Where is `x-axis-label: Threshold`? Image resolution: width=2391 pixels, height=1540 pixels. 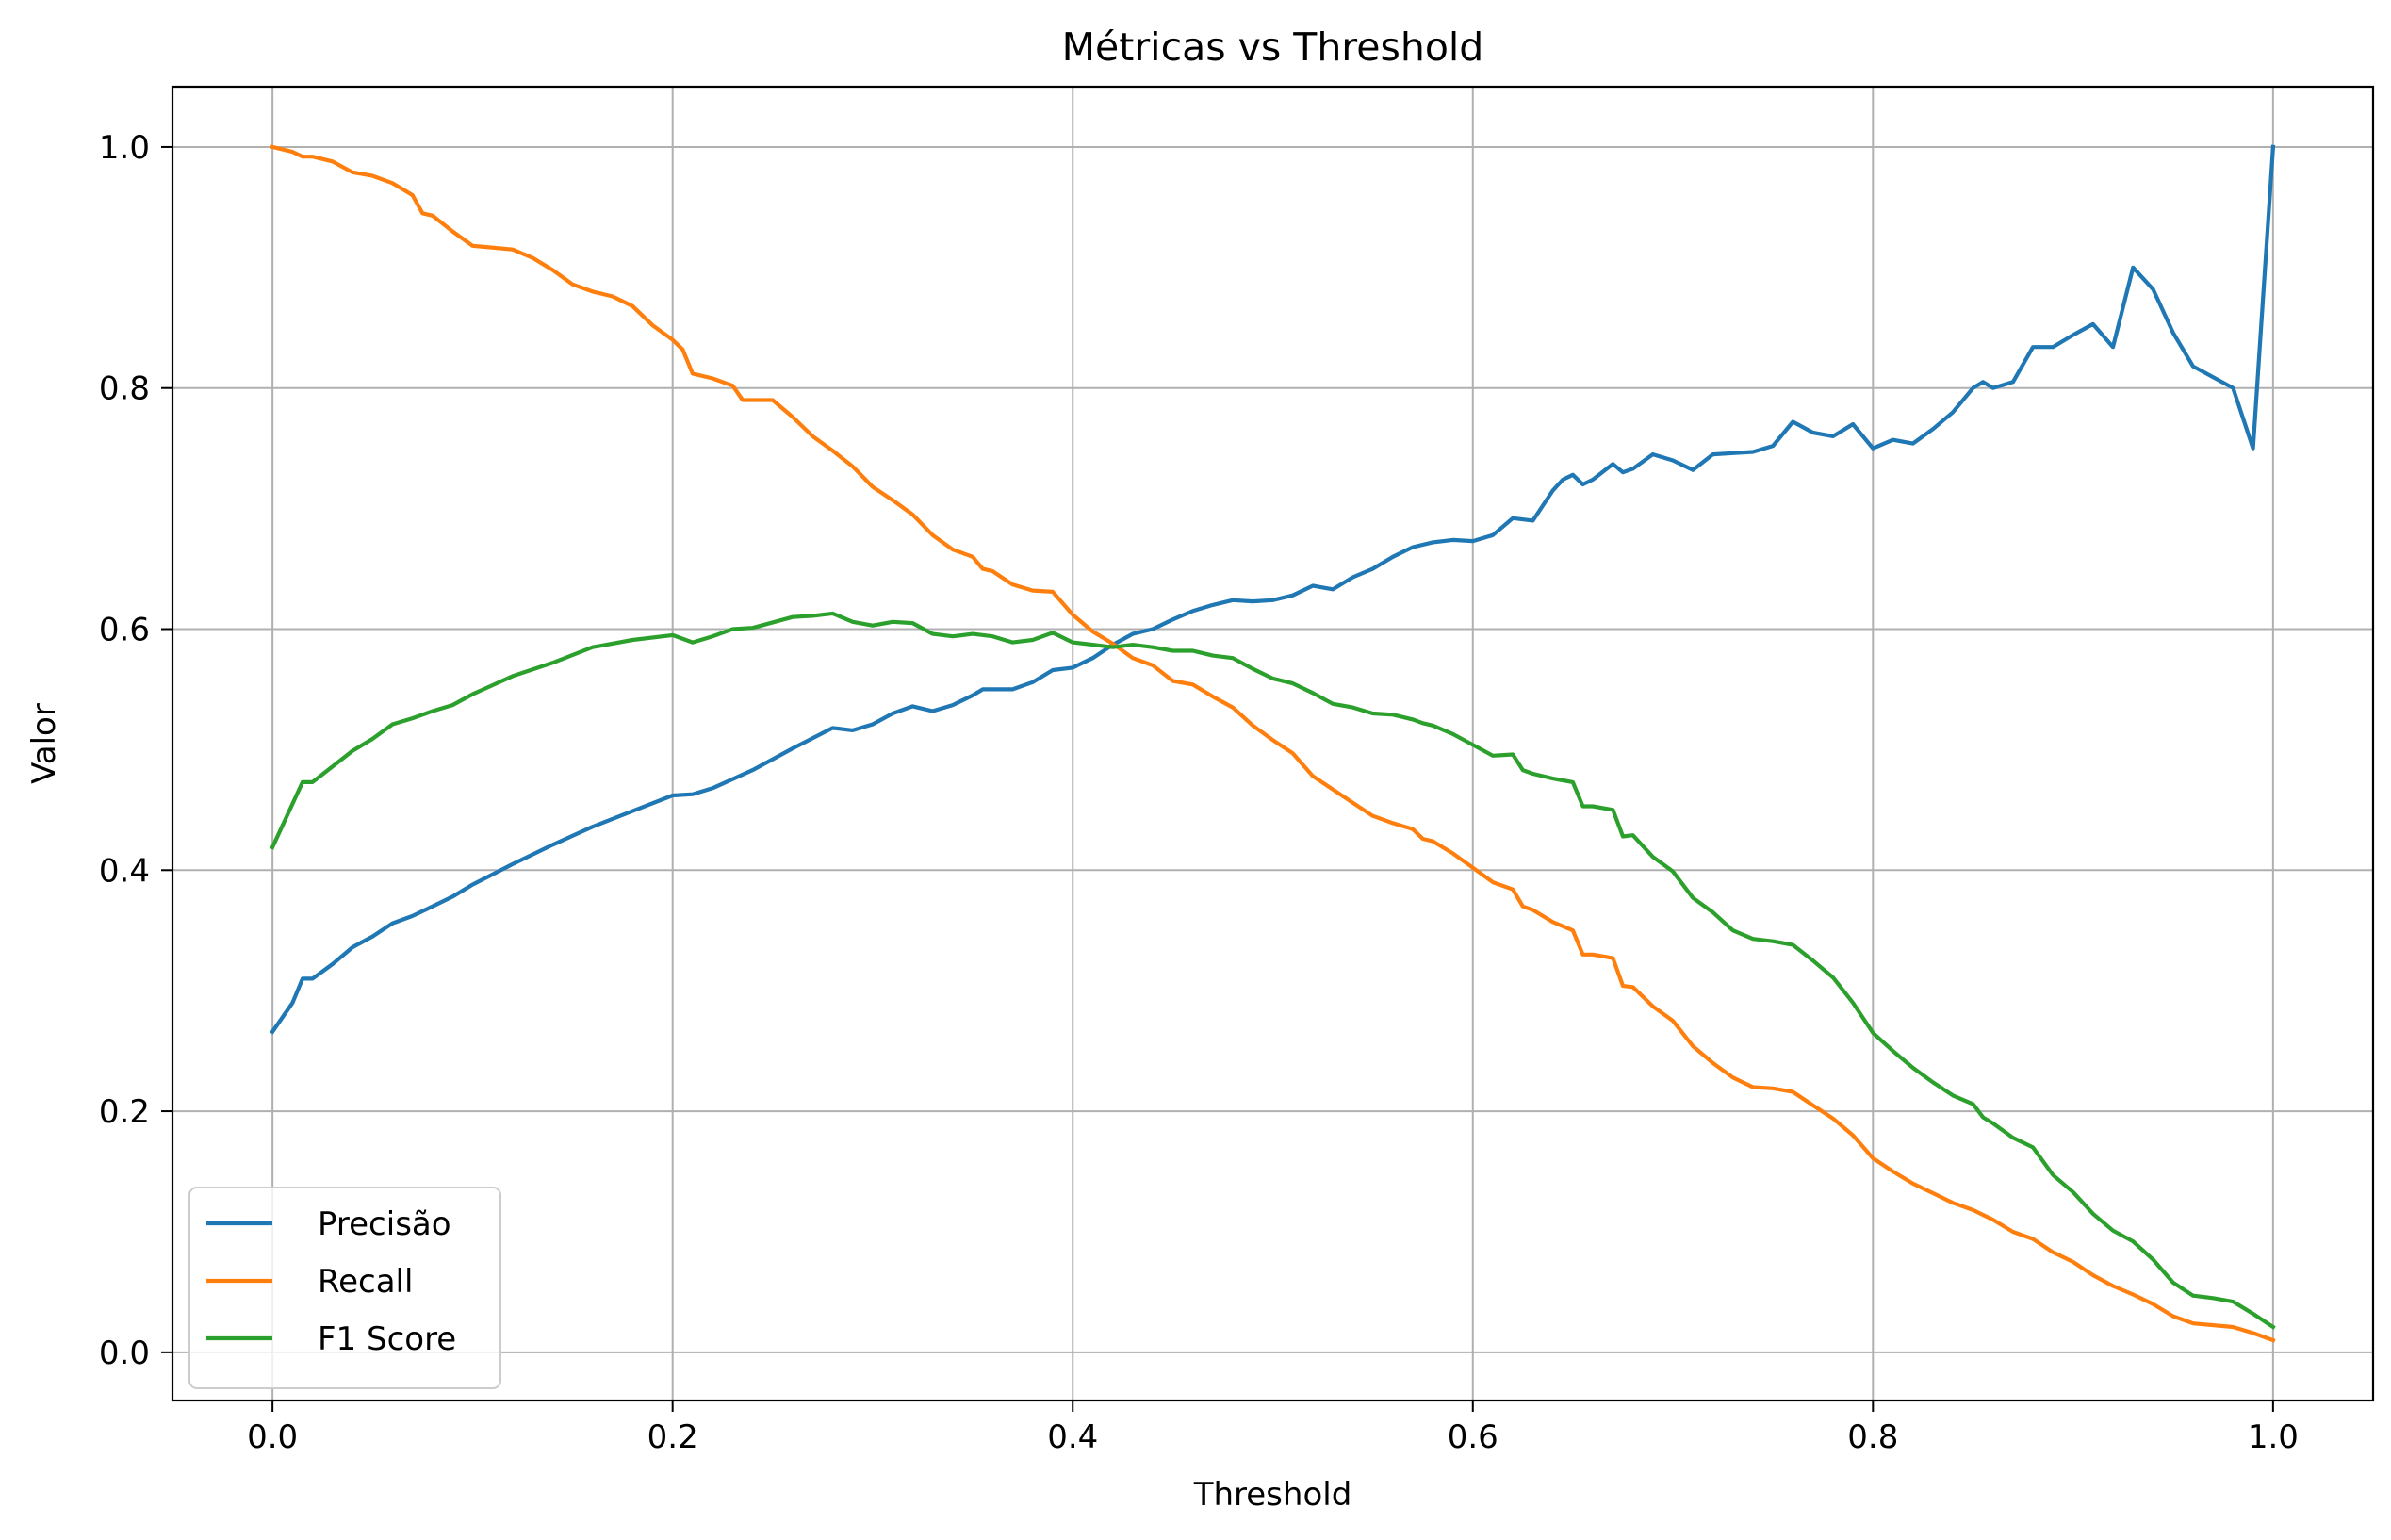 x-axis-label: Threshold is located at coordinates (1272, 1495).